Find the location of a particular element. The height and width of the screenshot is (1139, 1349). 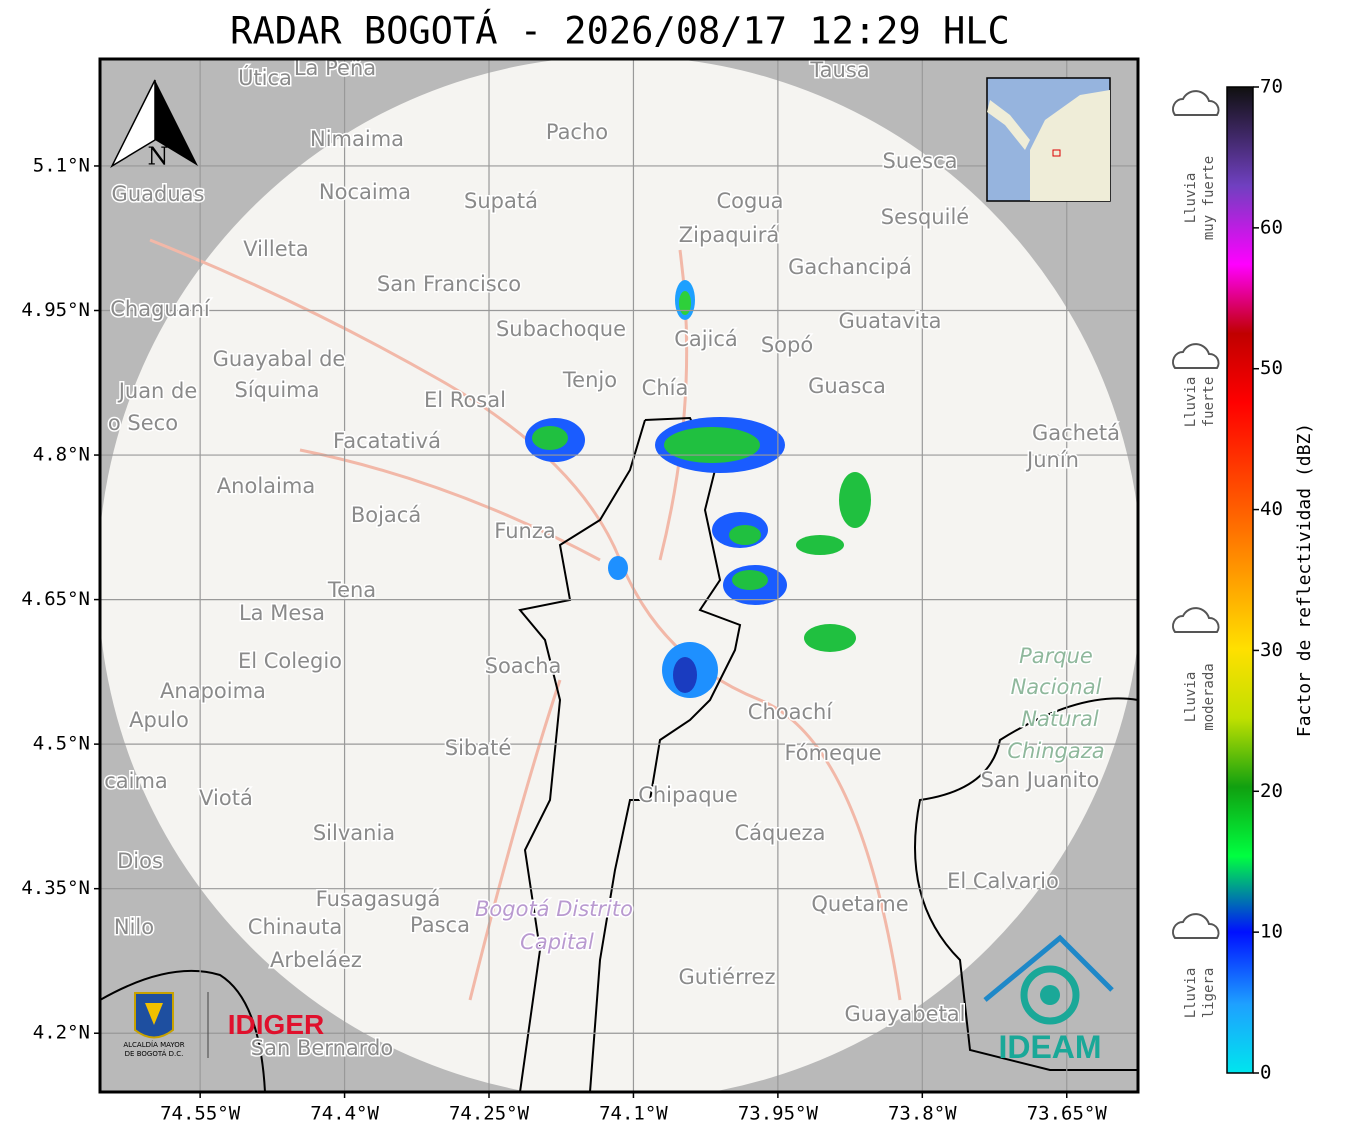

place-label: Nilo is located at coordinates (134, 927).